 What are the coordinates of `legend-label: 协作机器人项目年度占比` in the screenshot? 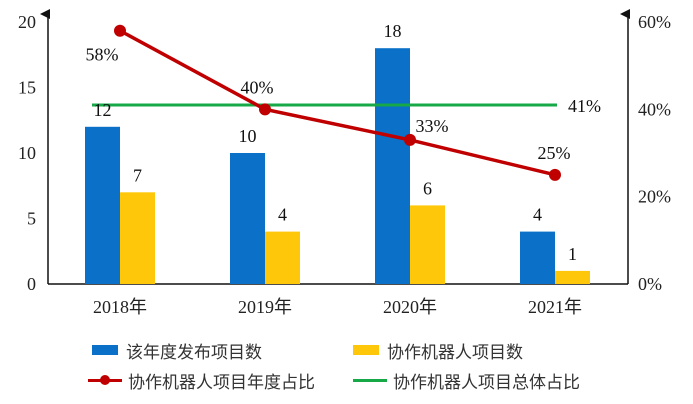 It's located at (221, 382).